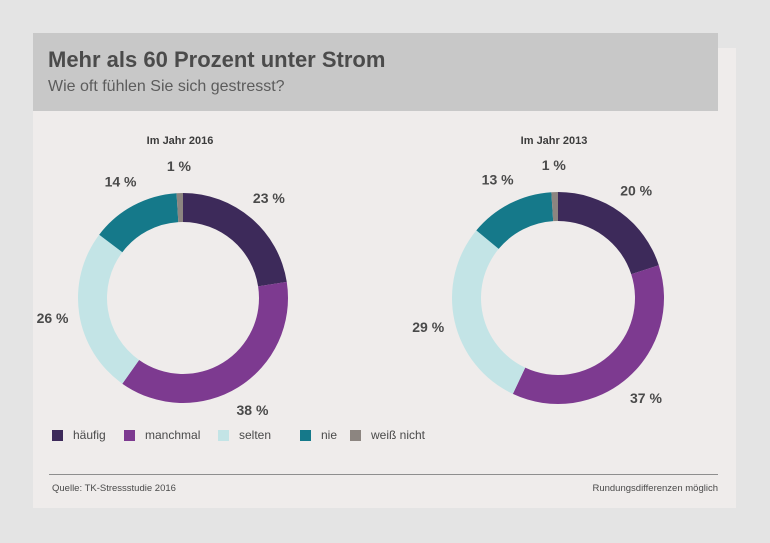 This screenshot has height=543, width=770. What do you see at coordinates (636, 190) in the screenshot?
I see `data-label: 20 %` at bounding box center [636, 190].